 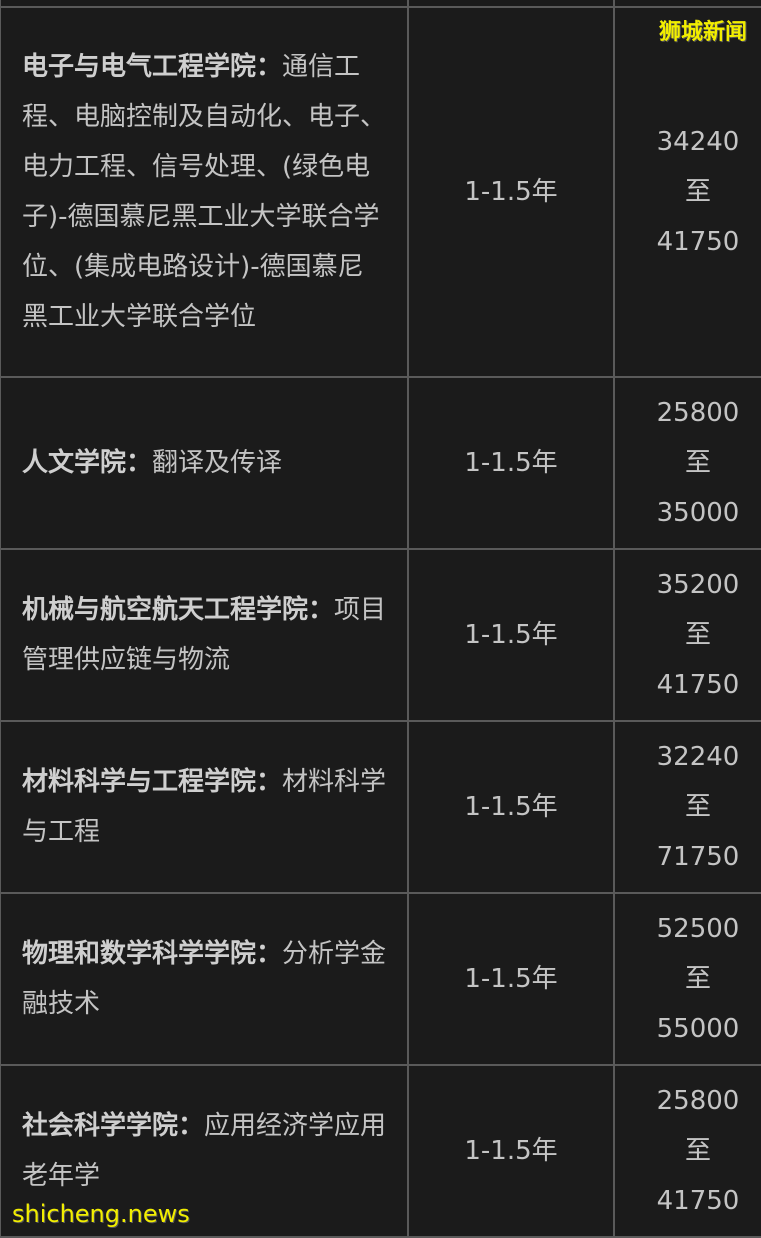 I want to click on fee-cell: 32240 至 71750, so click(x=687, y=807).